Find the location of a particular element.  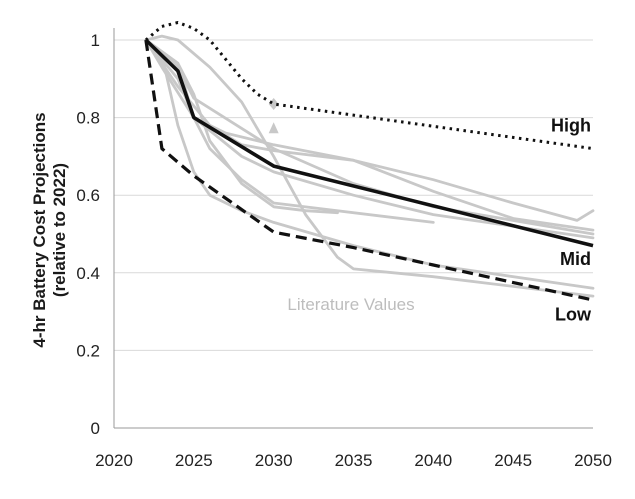

y-tick-label: 1 is located at coordinates (95, 40).